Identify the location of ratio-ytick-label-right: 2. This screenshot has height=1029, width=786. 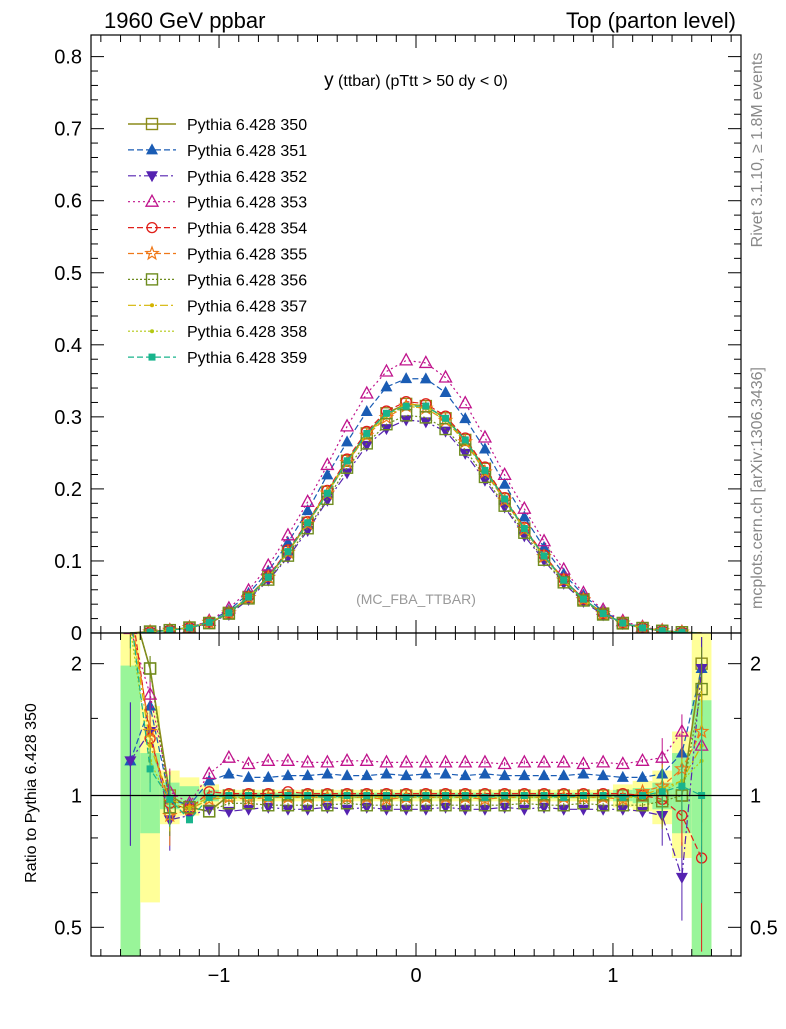
(755, 665).